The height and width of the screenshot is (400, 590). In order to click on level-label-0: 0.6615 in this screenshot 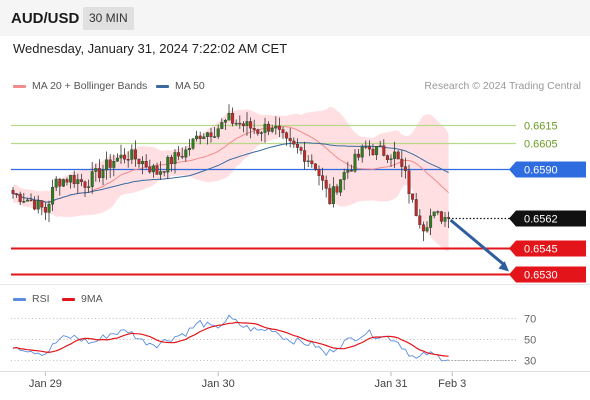, I will do `click(541, 127)`.